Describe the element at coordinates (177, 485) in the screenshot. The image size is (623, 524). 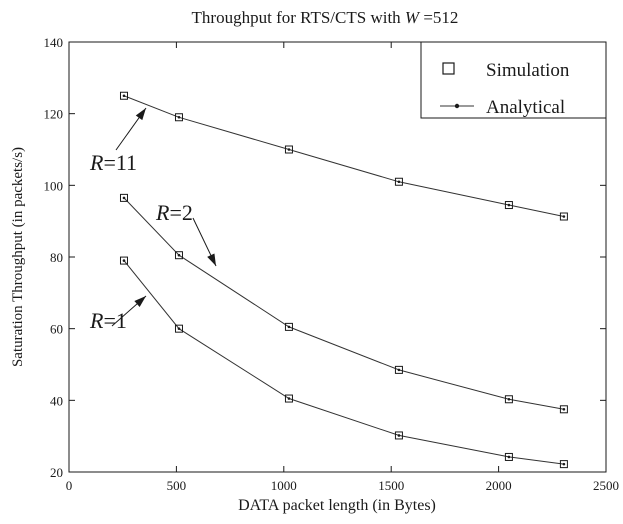
I see `x-tick-label: 500` at that location.